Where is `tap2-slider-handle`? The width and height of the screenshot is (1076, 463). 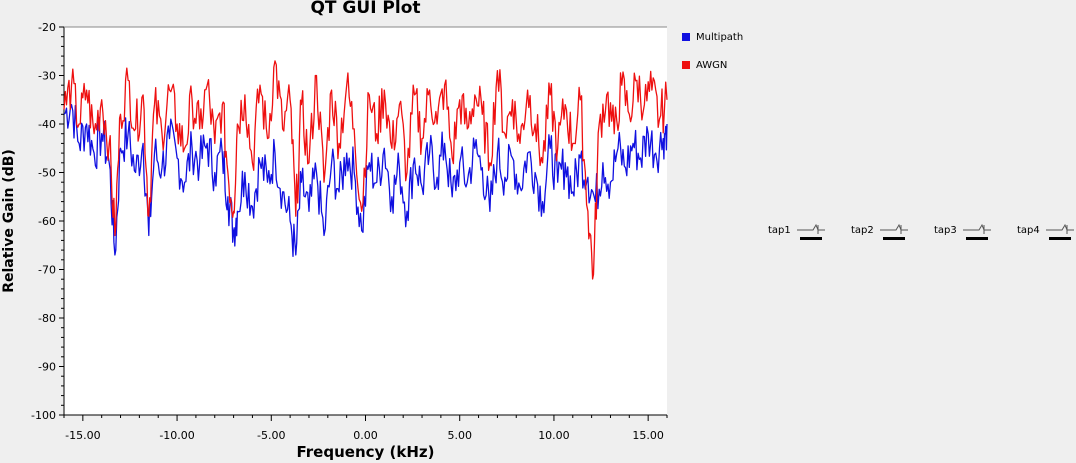
tap2-slider-handle is located at coordinates (893, 238).